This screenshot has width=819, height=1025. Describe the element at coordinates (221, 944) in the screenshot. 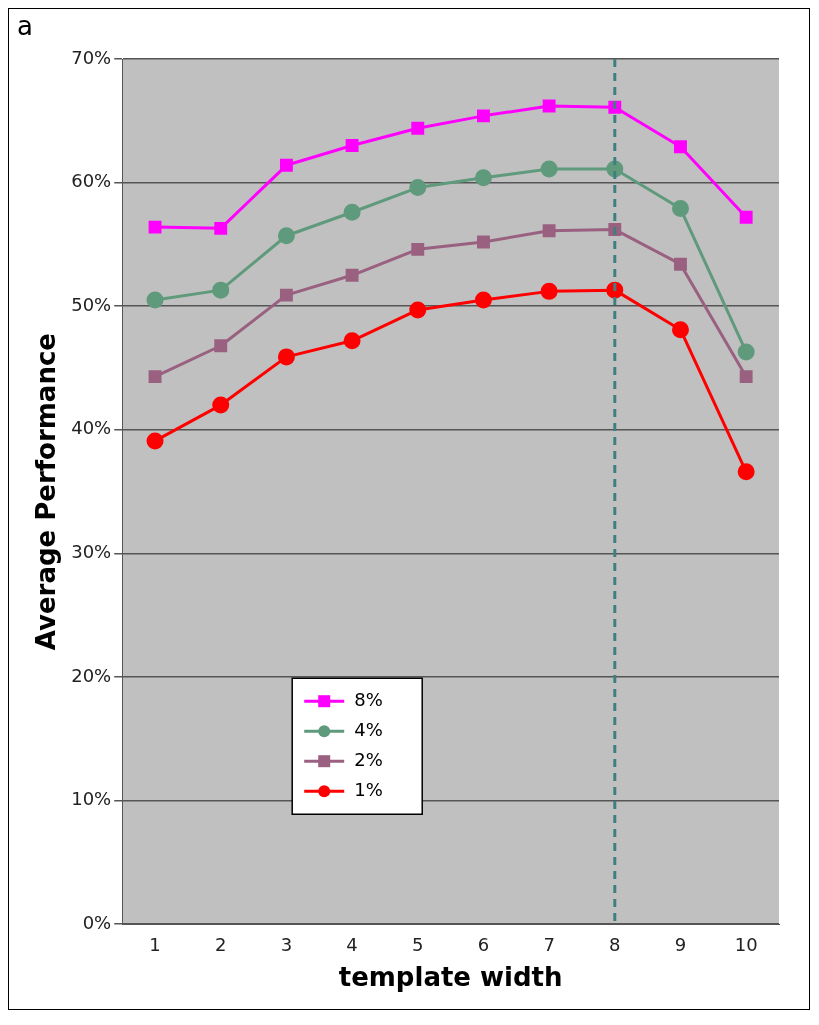

I see `x-tick-label: 2` at that location.